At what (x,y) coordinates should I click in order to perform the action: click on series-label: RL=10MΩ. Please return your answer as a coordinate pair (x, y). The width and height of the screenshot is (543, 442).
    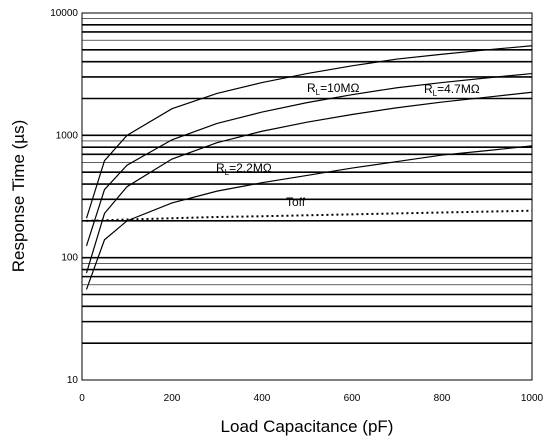
    Looking at the image, I should click on (333, 89).